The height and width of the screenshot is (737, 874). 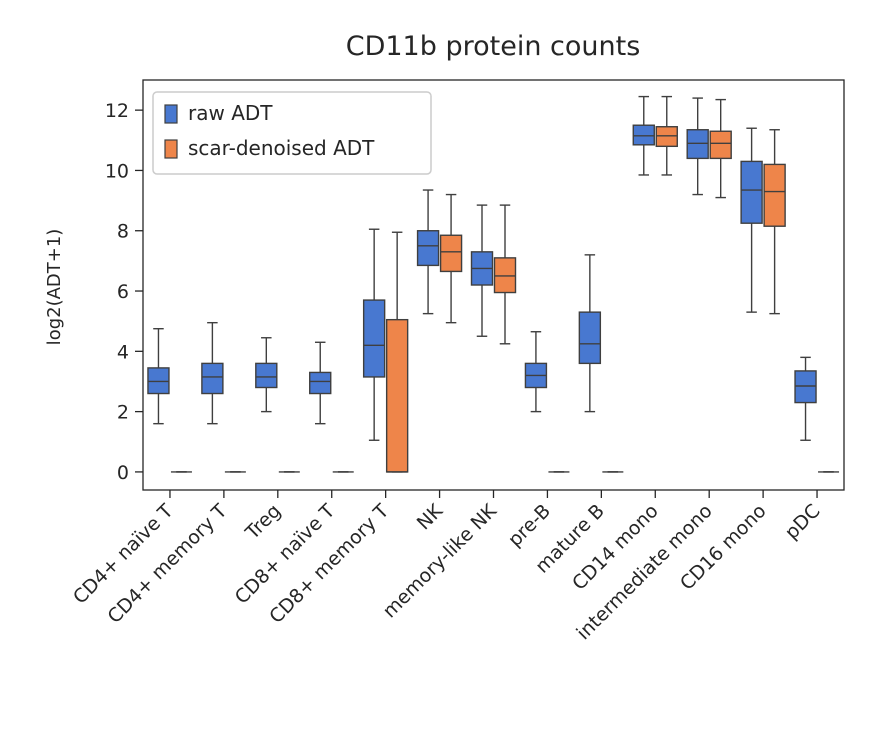 I want to click on y-tick-label: 12, so click(x=117, y=111).